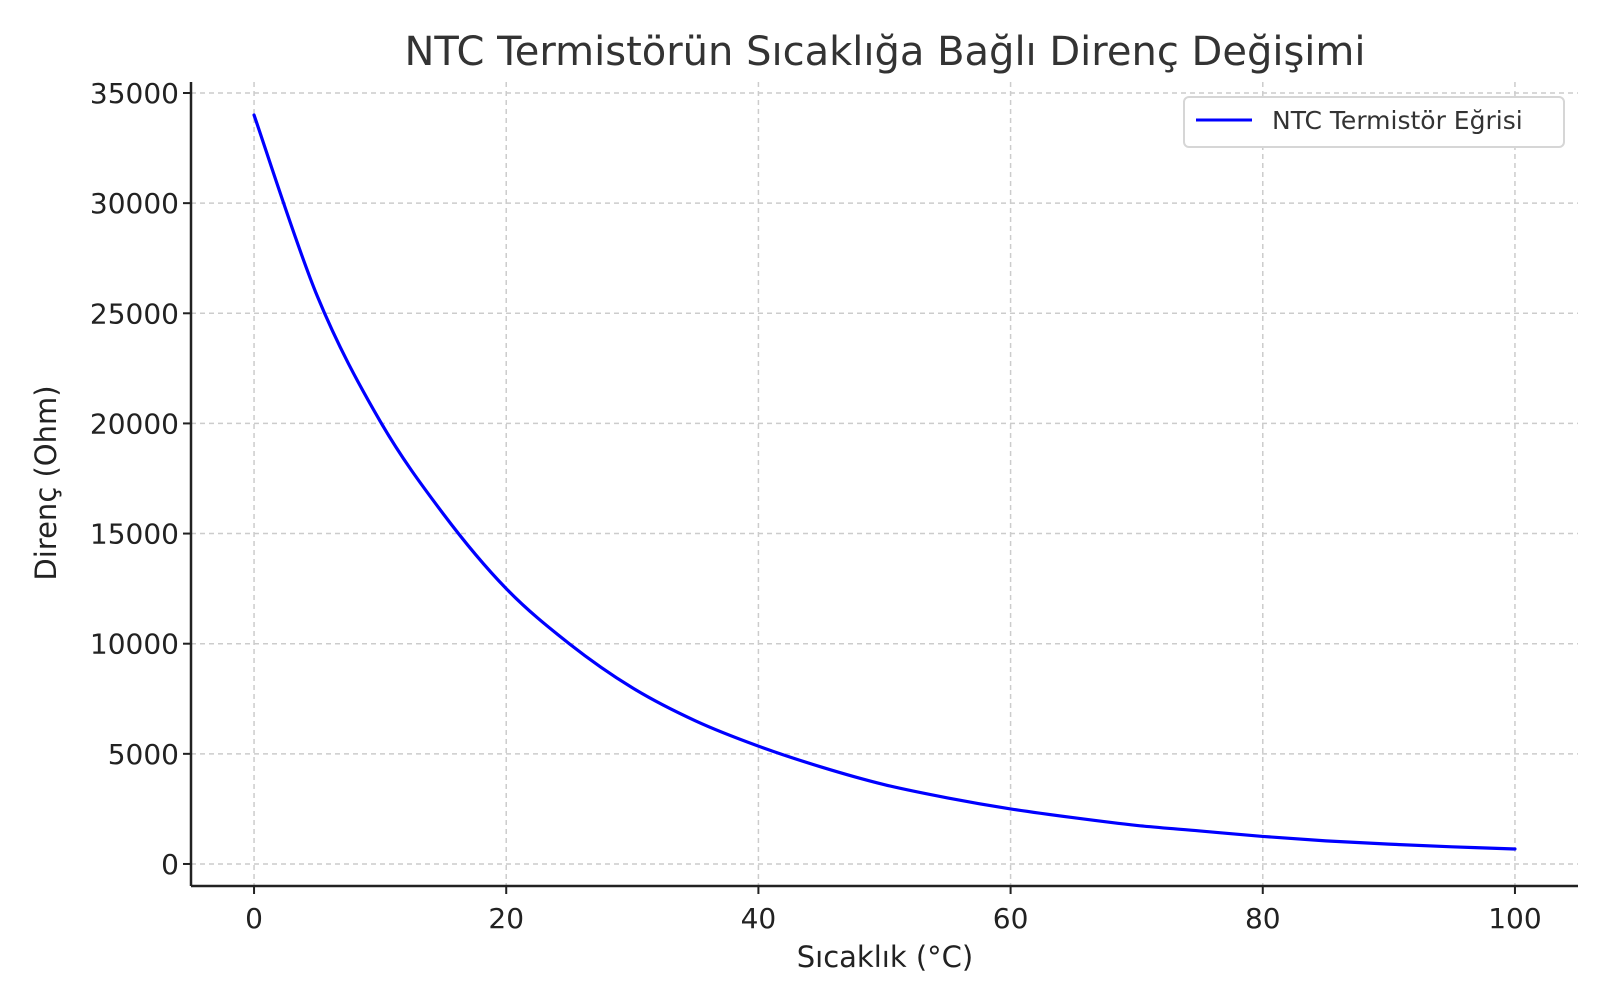  What do you see at coordinates (1011, 918) in the screenshot?
I see `x-tick-label: 60` at bounding box center [1011, 918].